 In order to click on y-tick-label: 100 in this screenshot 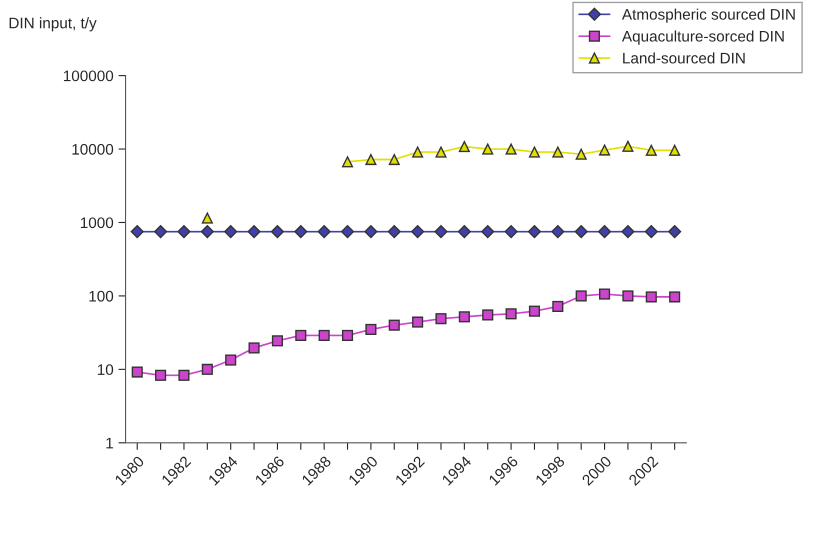, I will do `click(101, 296)`.